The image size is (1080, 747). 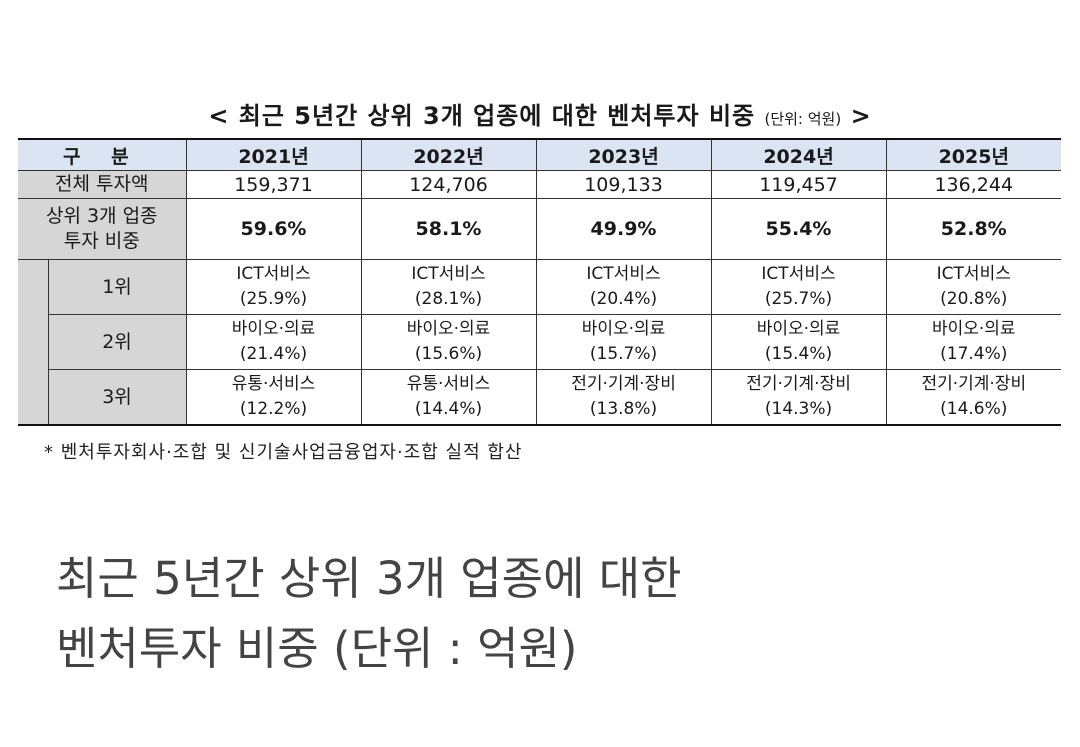 I want to click on industry-share: (17.4%), so click(x=974, y=354).